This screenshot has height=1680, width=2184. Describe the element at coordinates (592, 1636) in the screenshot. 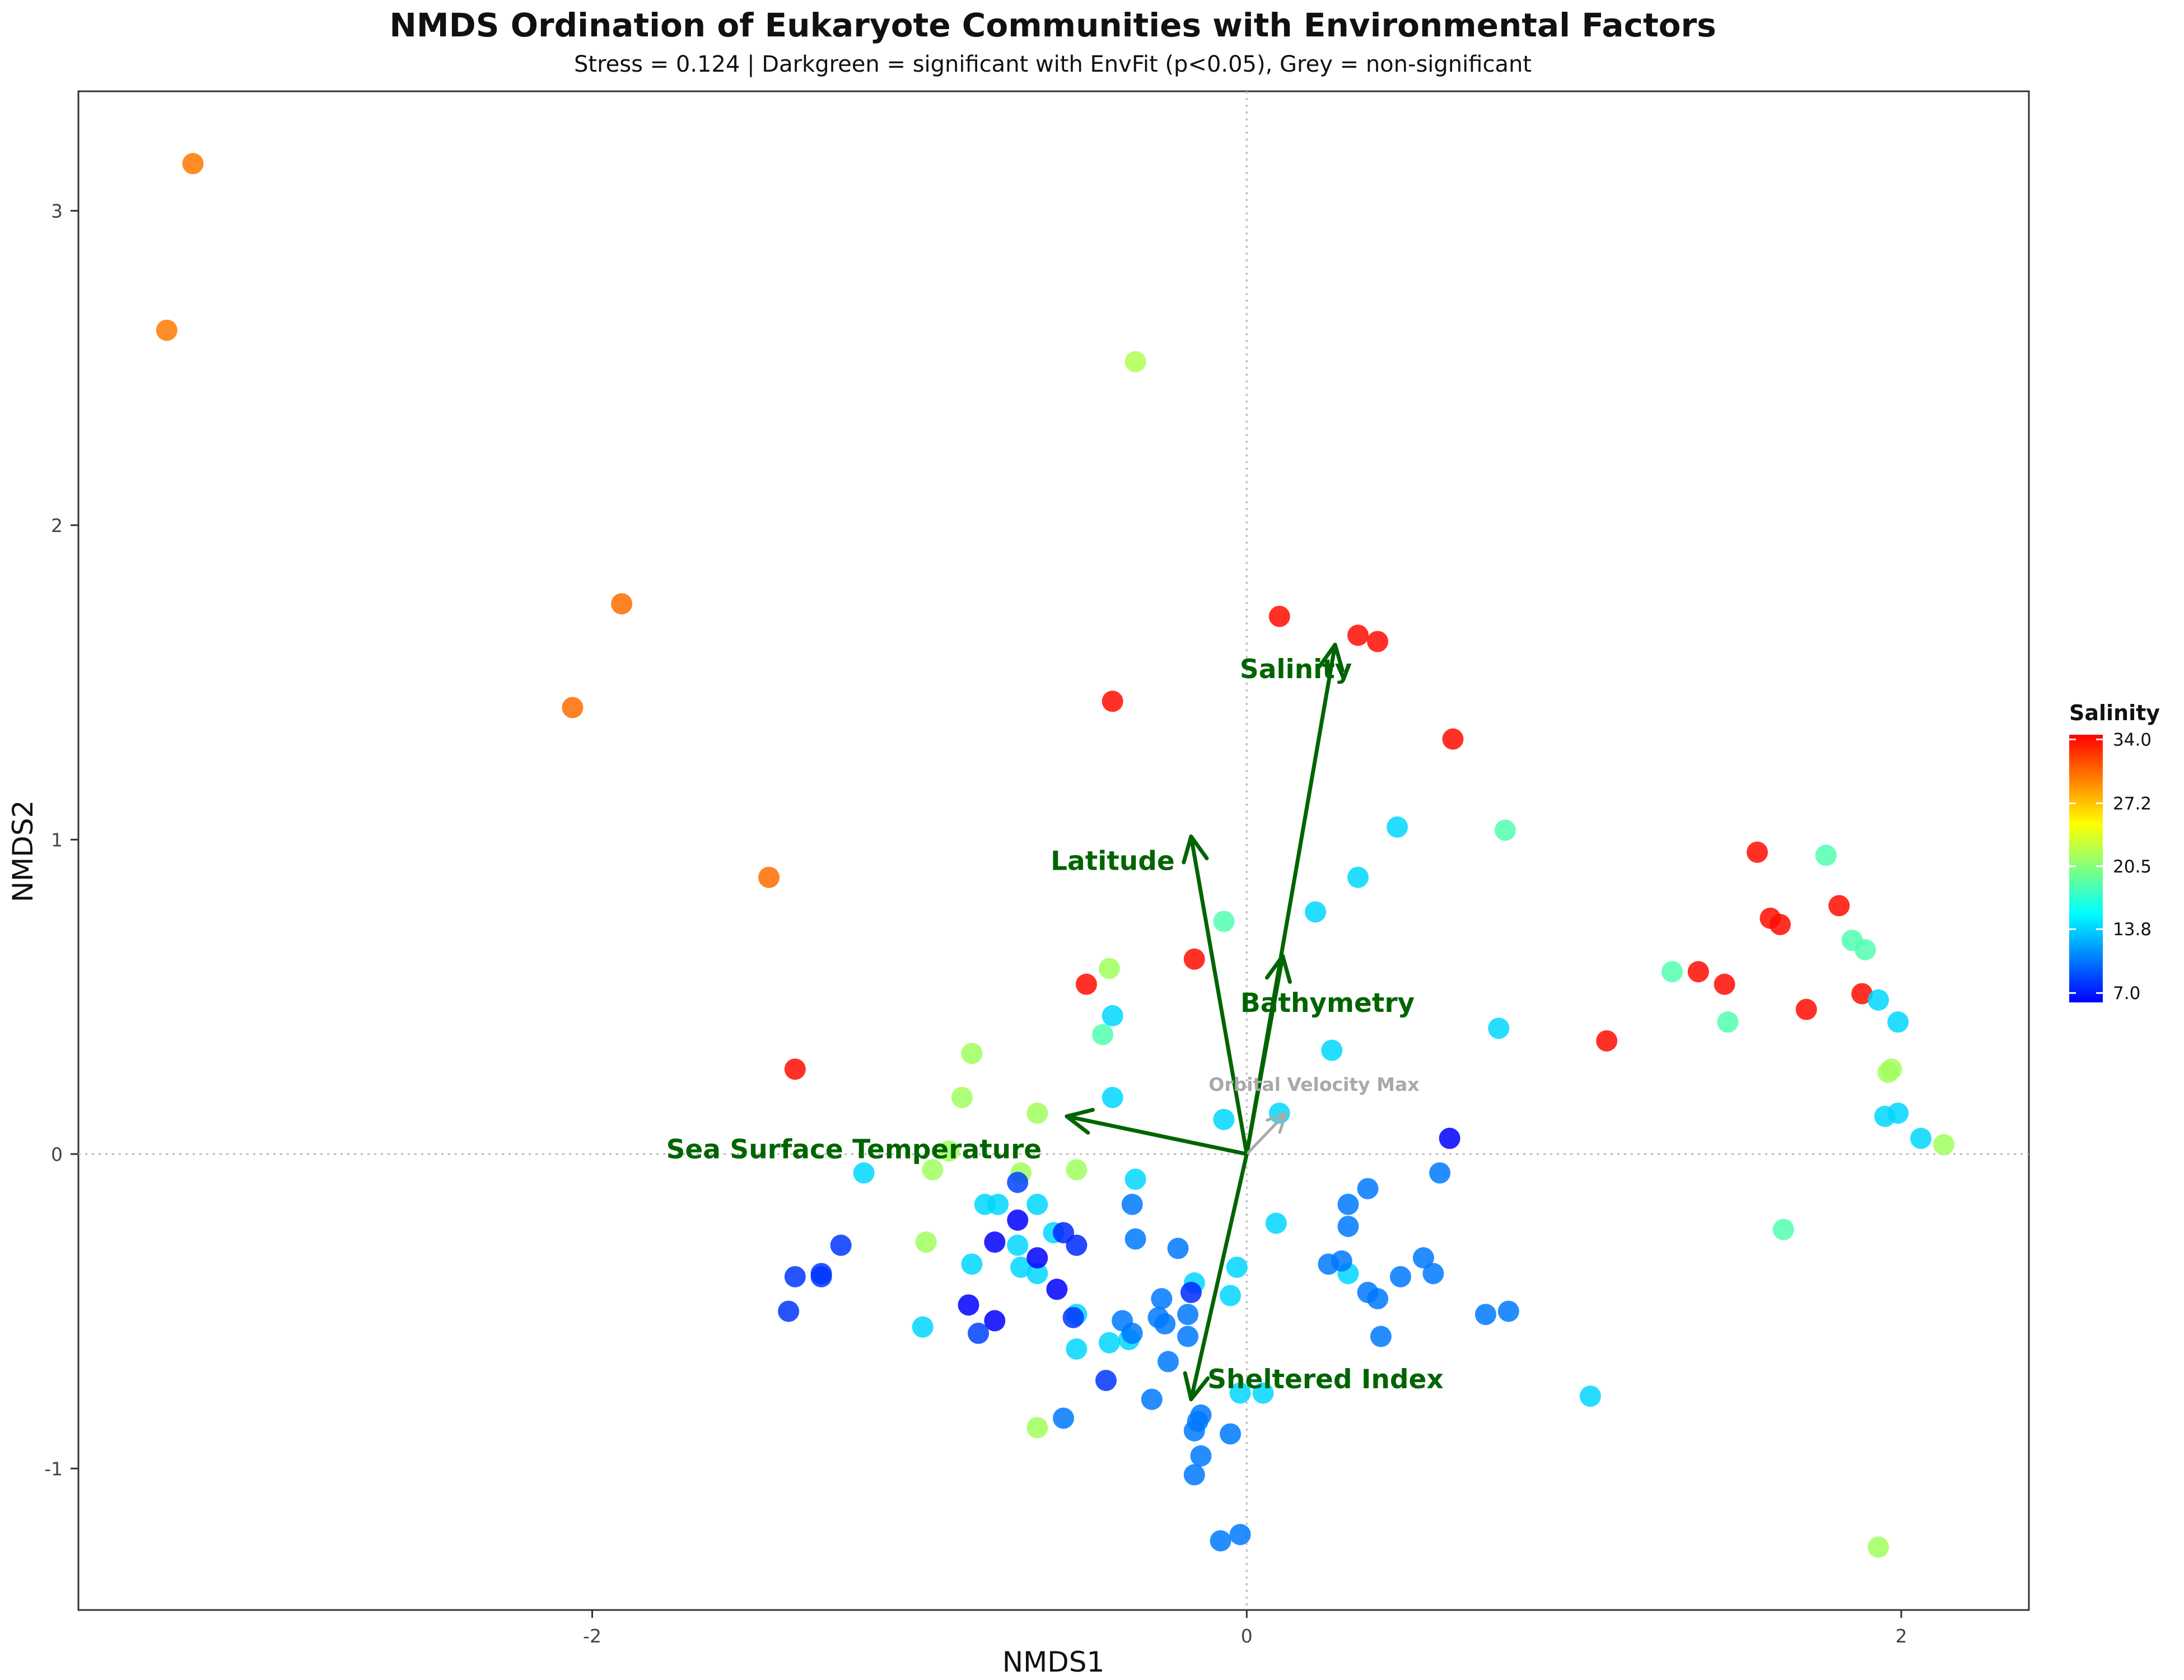

I see `x-tick-label: -2` at that location.